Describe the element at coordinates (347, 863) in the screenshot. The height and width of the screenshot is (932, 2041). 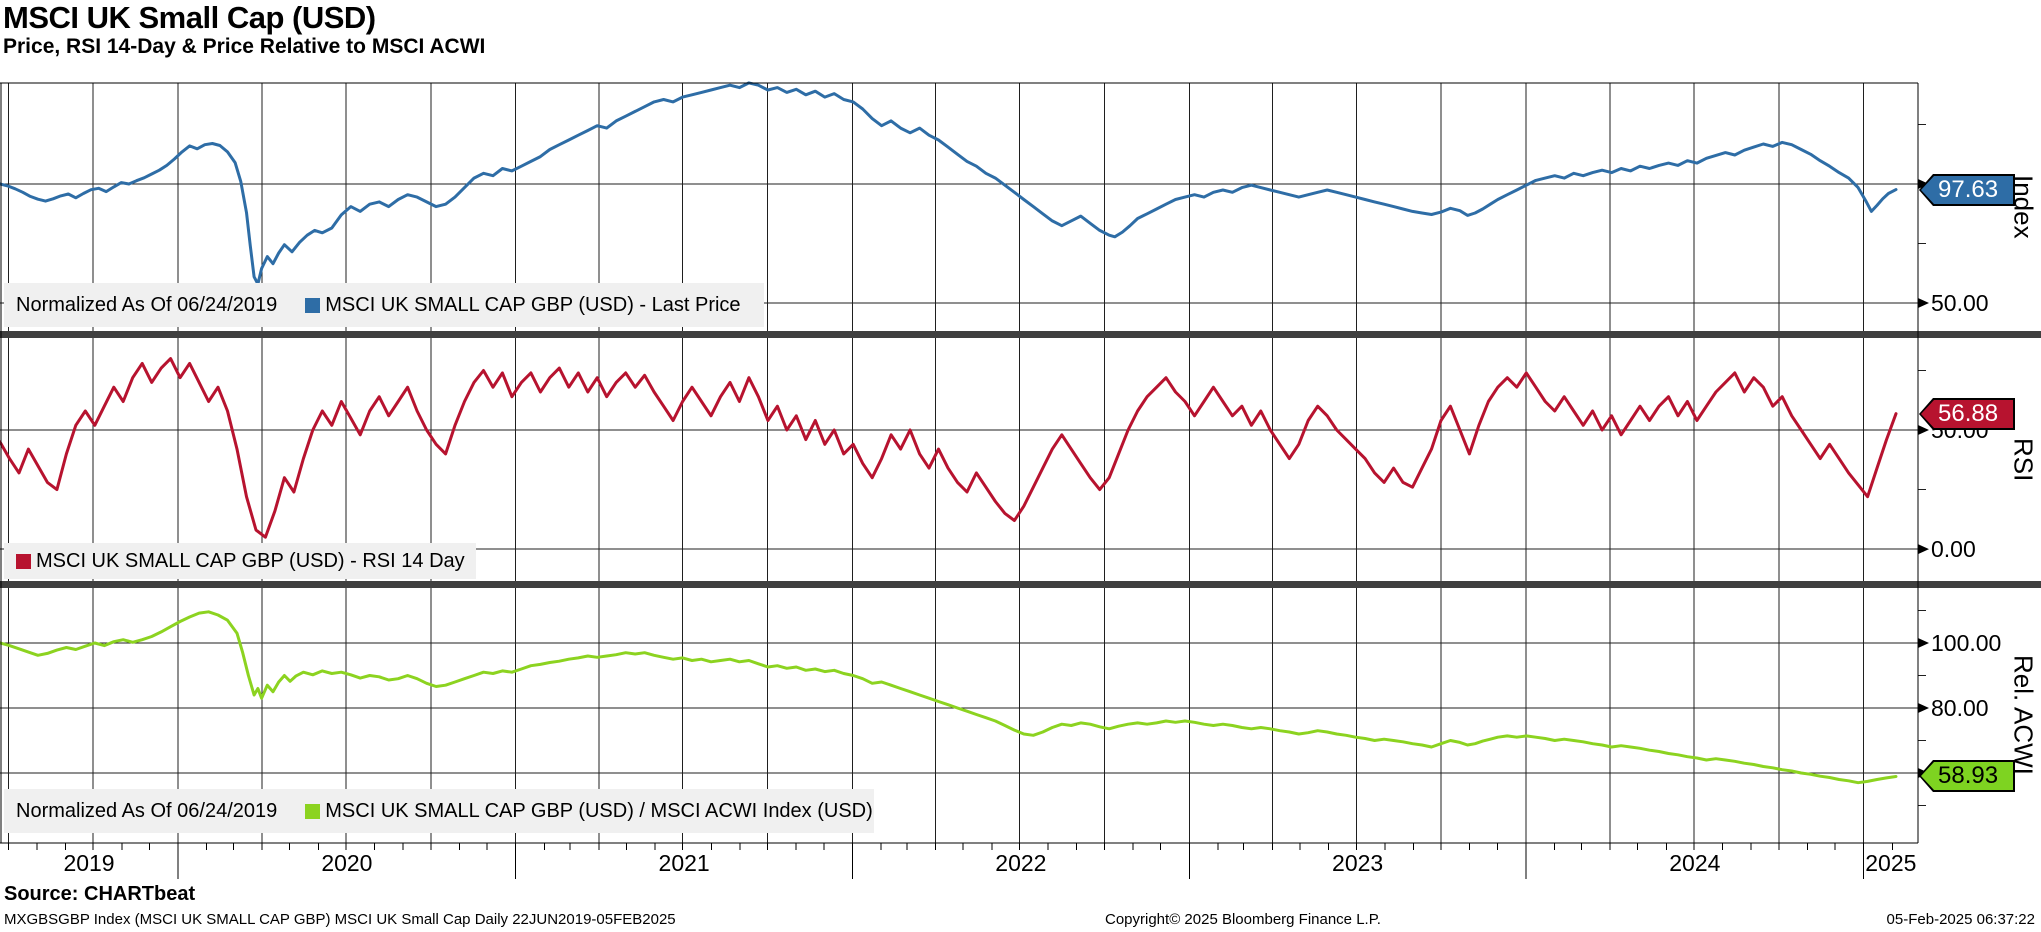
I see `x-axis-year-label: 2020` at that location.